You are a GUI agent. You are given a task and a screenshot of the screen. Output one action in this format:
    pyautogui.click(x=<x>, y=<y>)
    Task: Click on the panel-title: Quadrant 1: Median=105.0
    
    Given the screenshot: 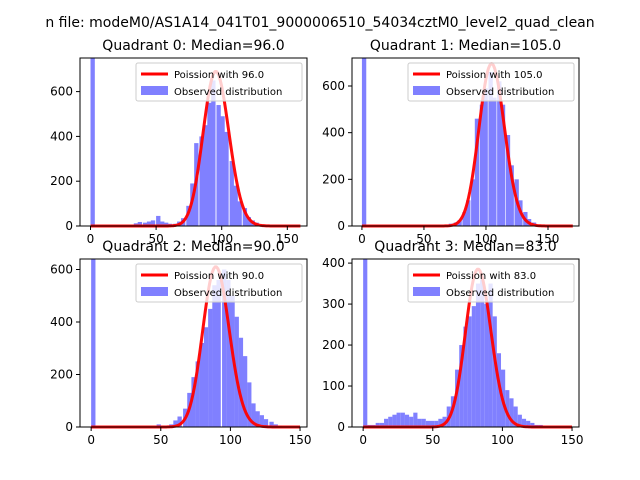 What is the action you would take?
    pyautogui.click(x=465, y=46)
    